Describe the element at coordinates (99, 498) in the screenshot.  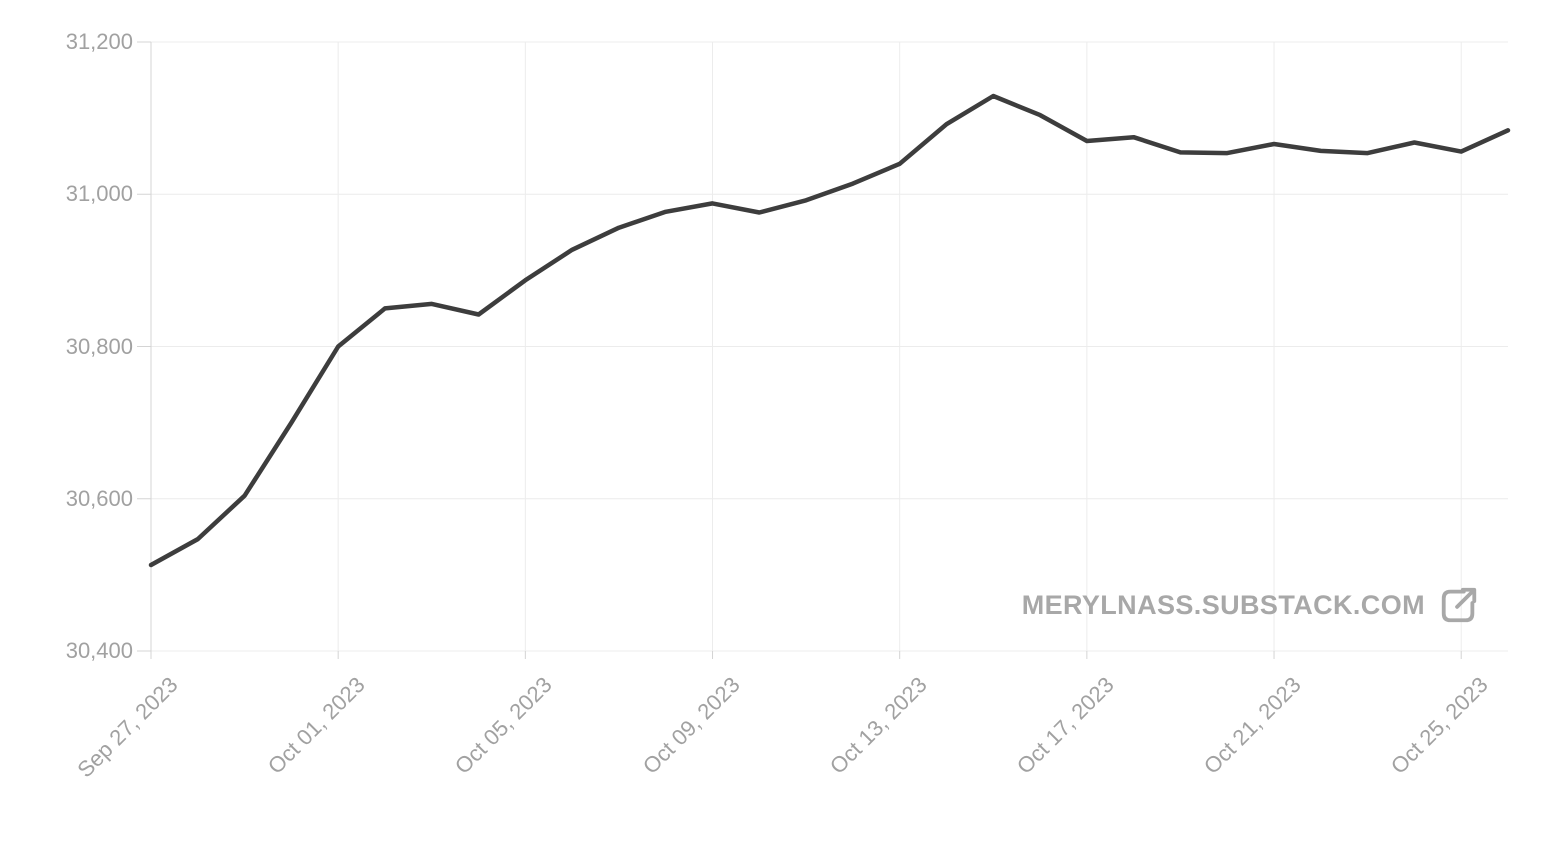
I see `y-axis-label: 30,600` at that location.